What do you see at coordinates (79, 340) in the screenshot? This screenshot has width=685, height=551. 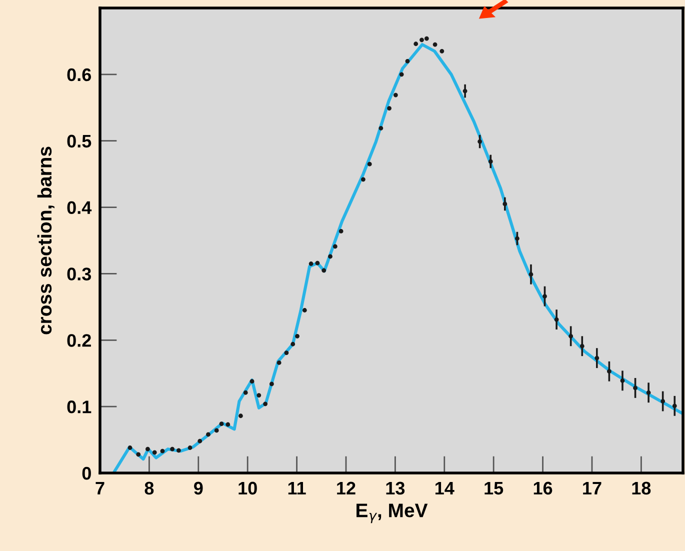 I see `y-tick-label: 0.2` at bounding box center [79, 340].